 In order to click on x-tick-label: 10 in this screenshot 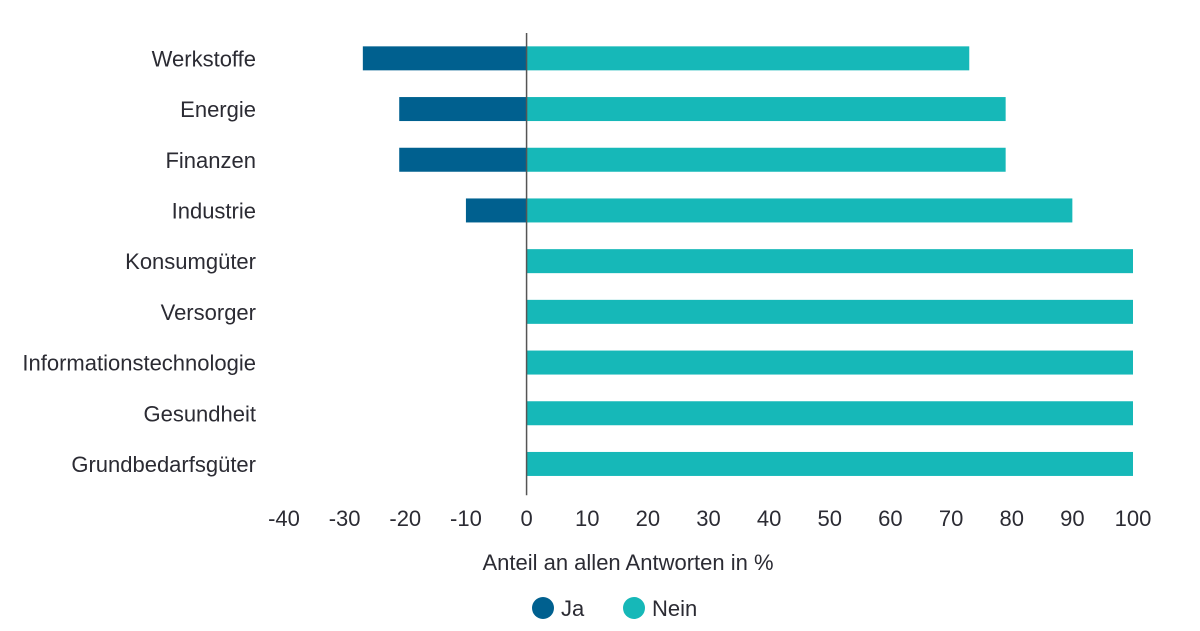, I will do `click(587, 518)`.